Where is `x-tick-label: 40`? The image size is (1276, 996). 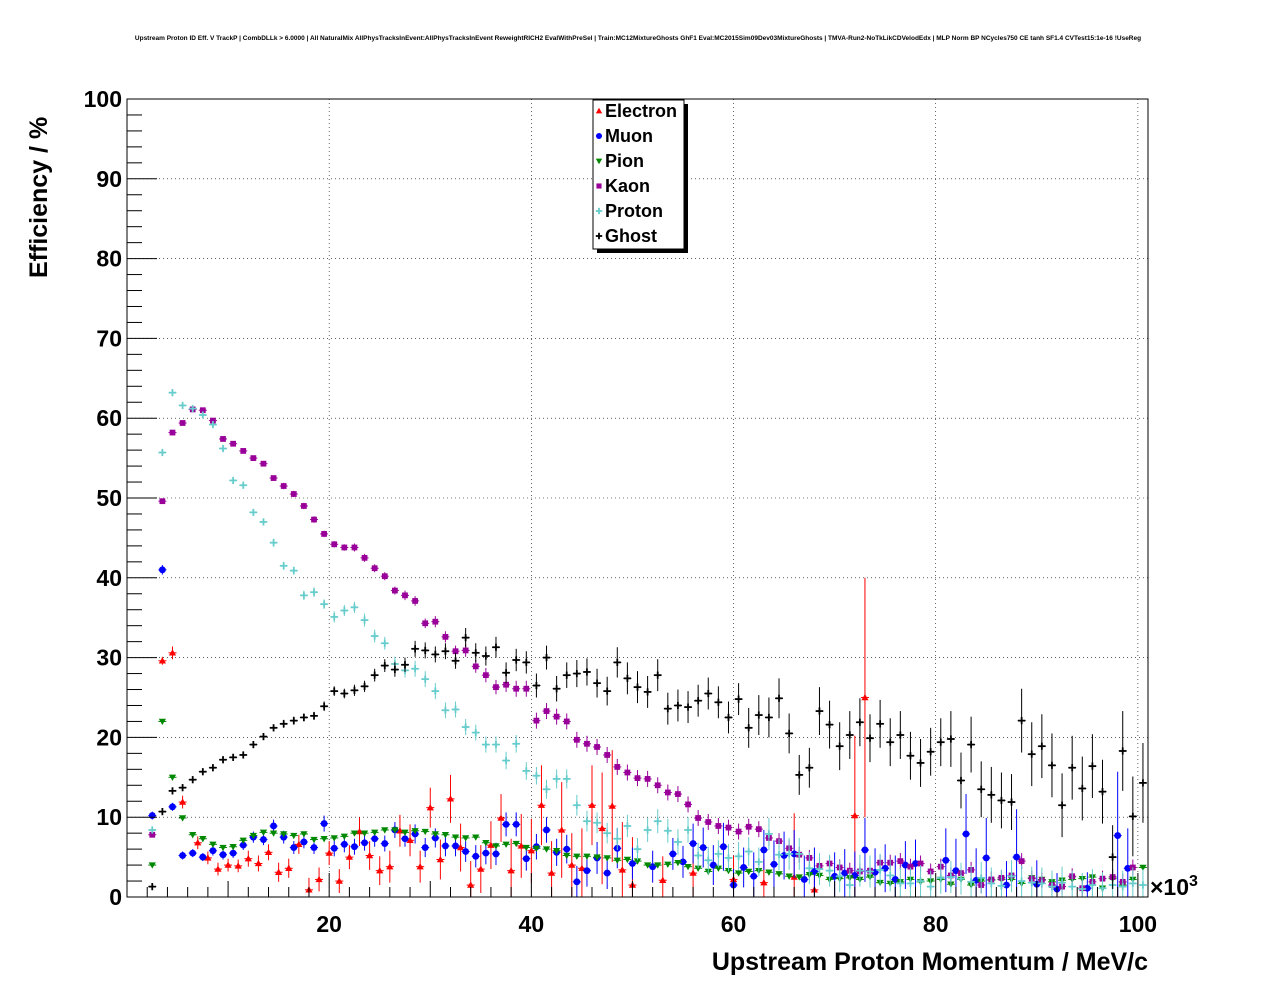 x-tick-label: 40 is located at coordinates (532, 924).